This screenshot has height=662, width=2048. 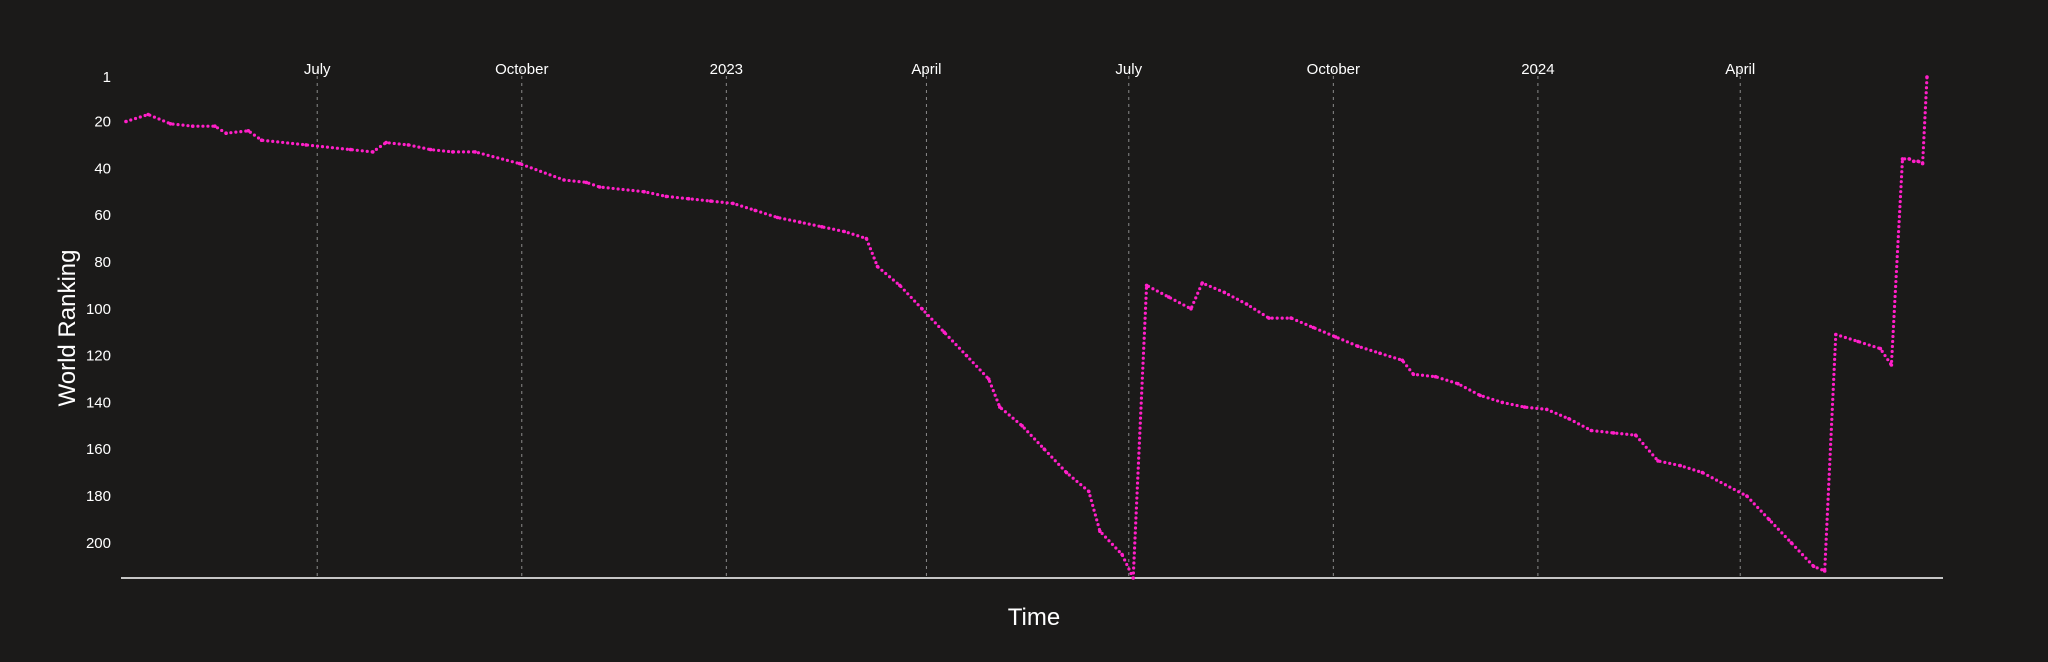 What do you see at coordinates (98, 449) in the screenshot?
I see `y-tick-label: 160` at bounding box center [98, 449].